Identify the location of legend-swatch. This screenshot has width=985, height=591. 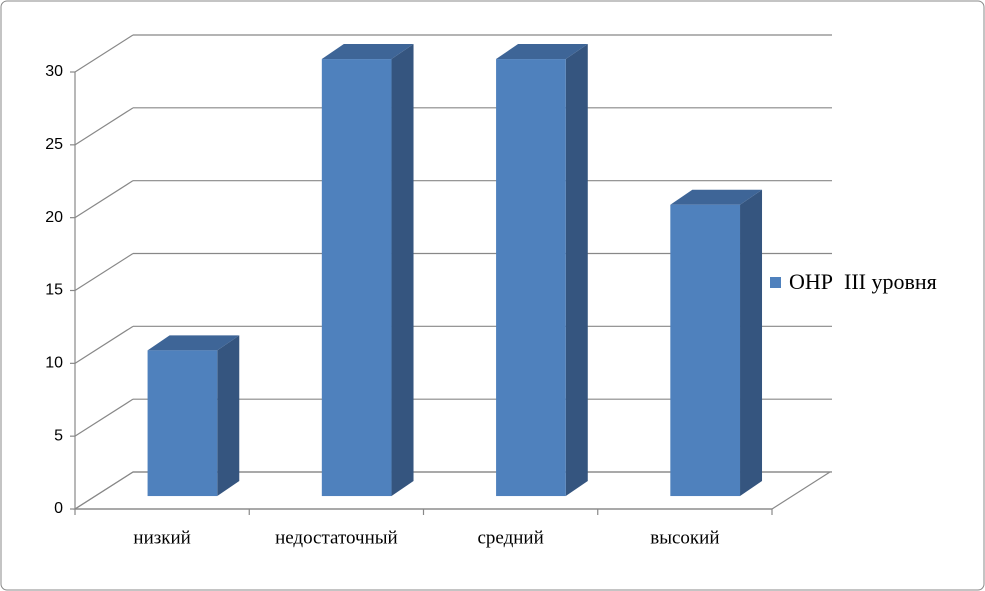
(775, 282).